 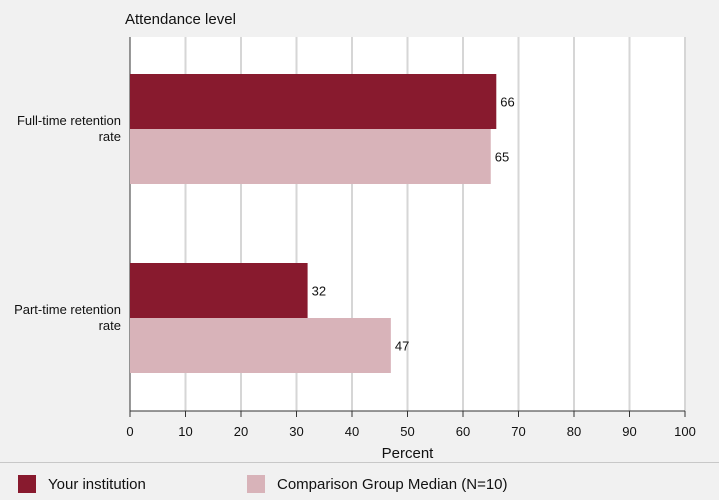 I want to click on x-tick-label: 30, so click(x=296, y=431).